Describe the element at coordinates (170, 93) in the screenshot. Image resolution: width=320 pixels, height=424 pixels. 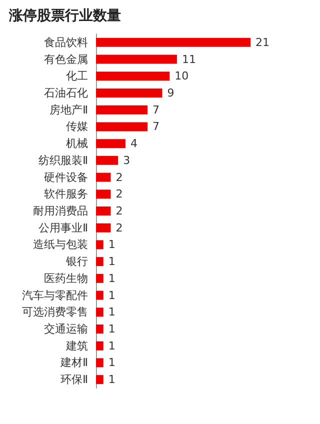
I see `data-label: 9` at that location.